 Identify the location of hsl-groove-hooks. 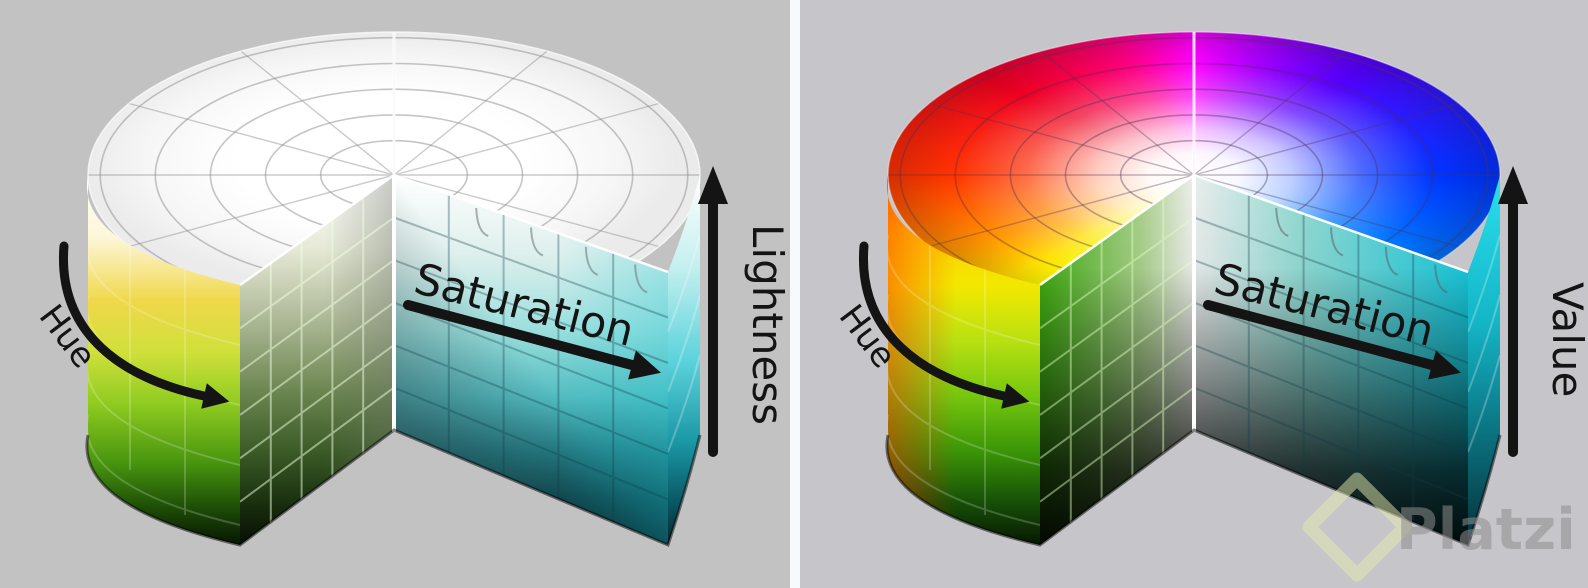
(561, 250).